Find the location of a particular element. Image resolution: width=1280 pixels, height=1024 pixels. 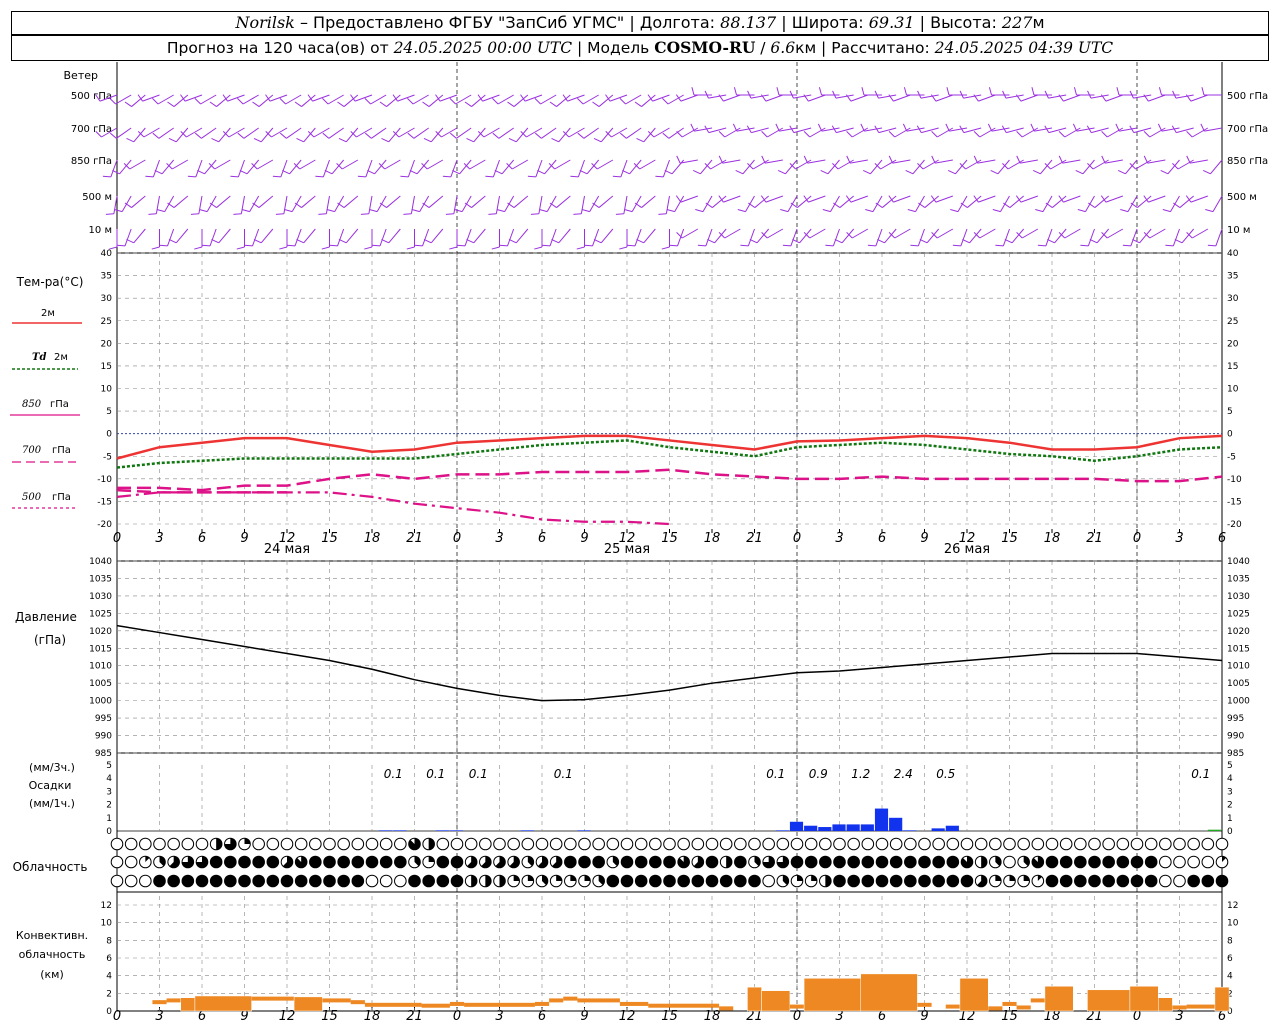

temp-tick-right: 0 is located at coordinates (1230, 435).